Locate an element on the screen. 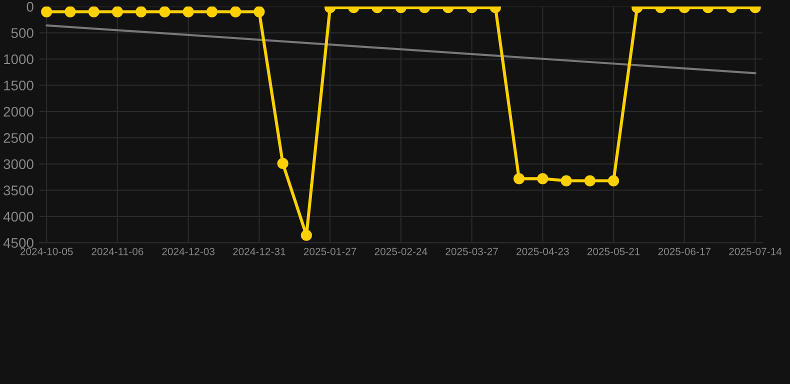  y-tick-label: 1000 is located at coordinates (19, 59).